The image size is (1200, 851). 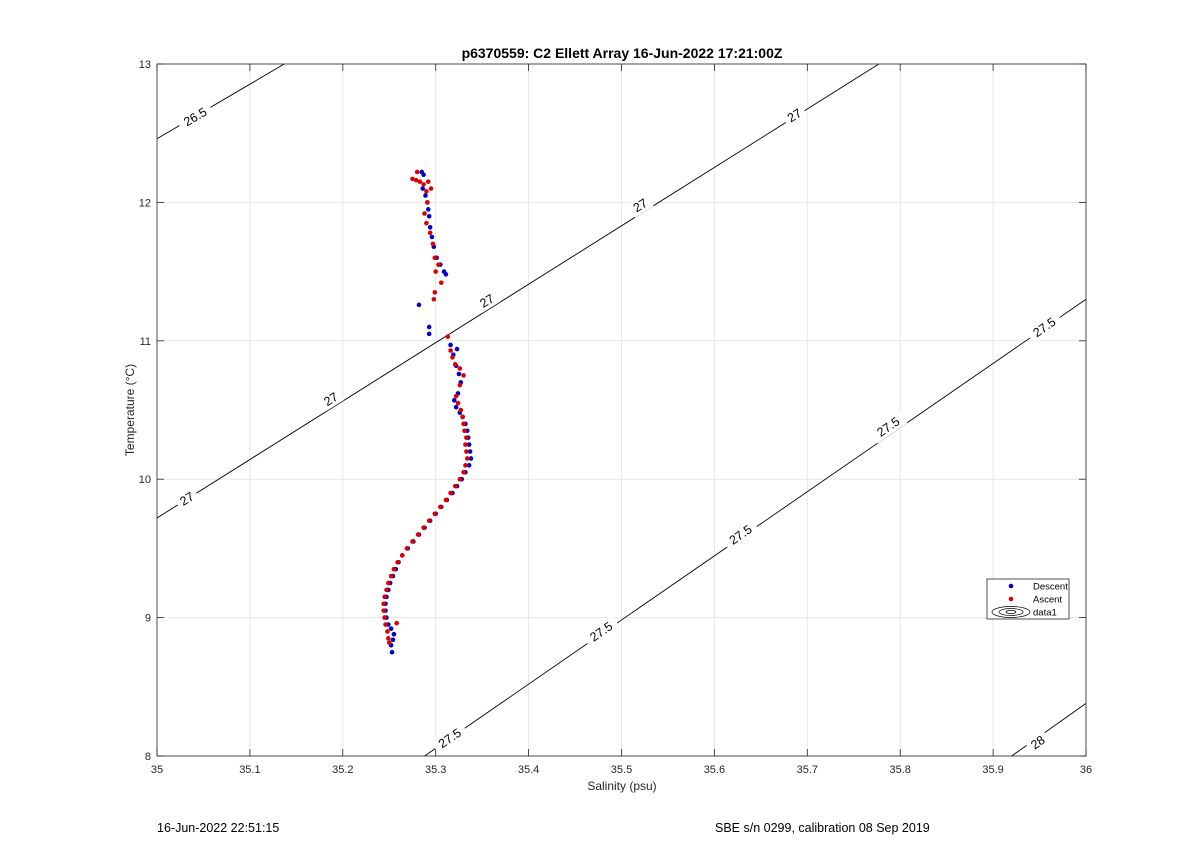 I want to click on x-tick-label: 35.3, so click(x=435, y=770).